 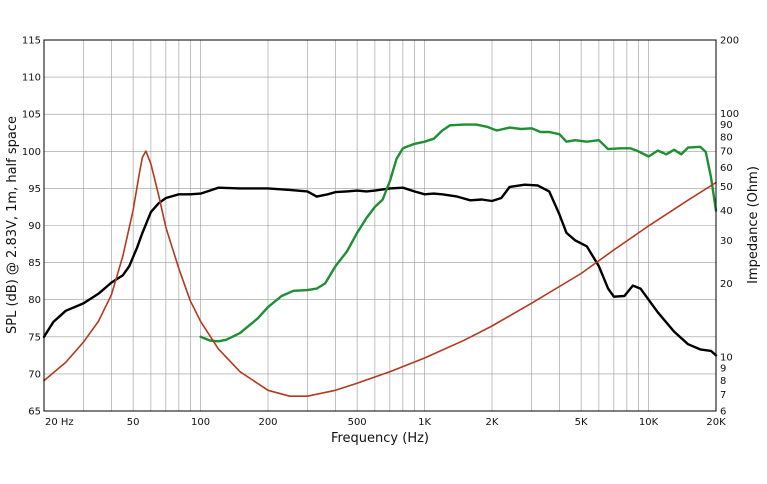 What do you see at coordinates (723, 369) in the screenshot?
I see `y2-tick-label: 9` at bounding box center [723, 369].